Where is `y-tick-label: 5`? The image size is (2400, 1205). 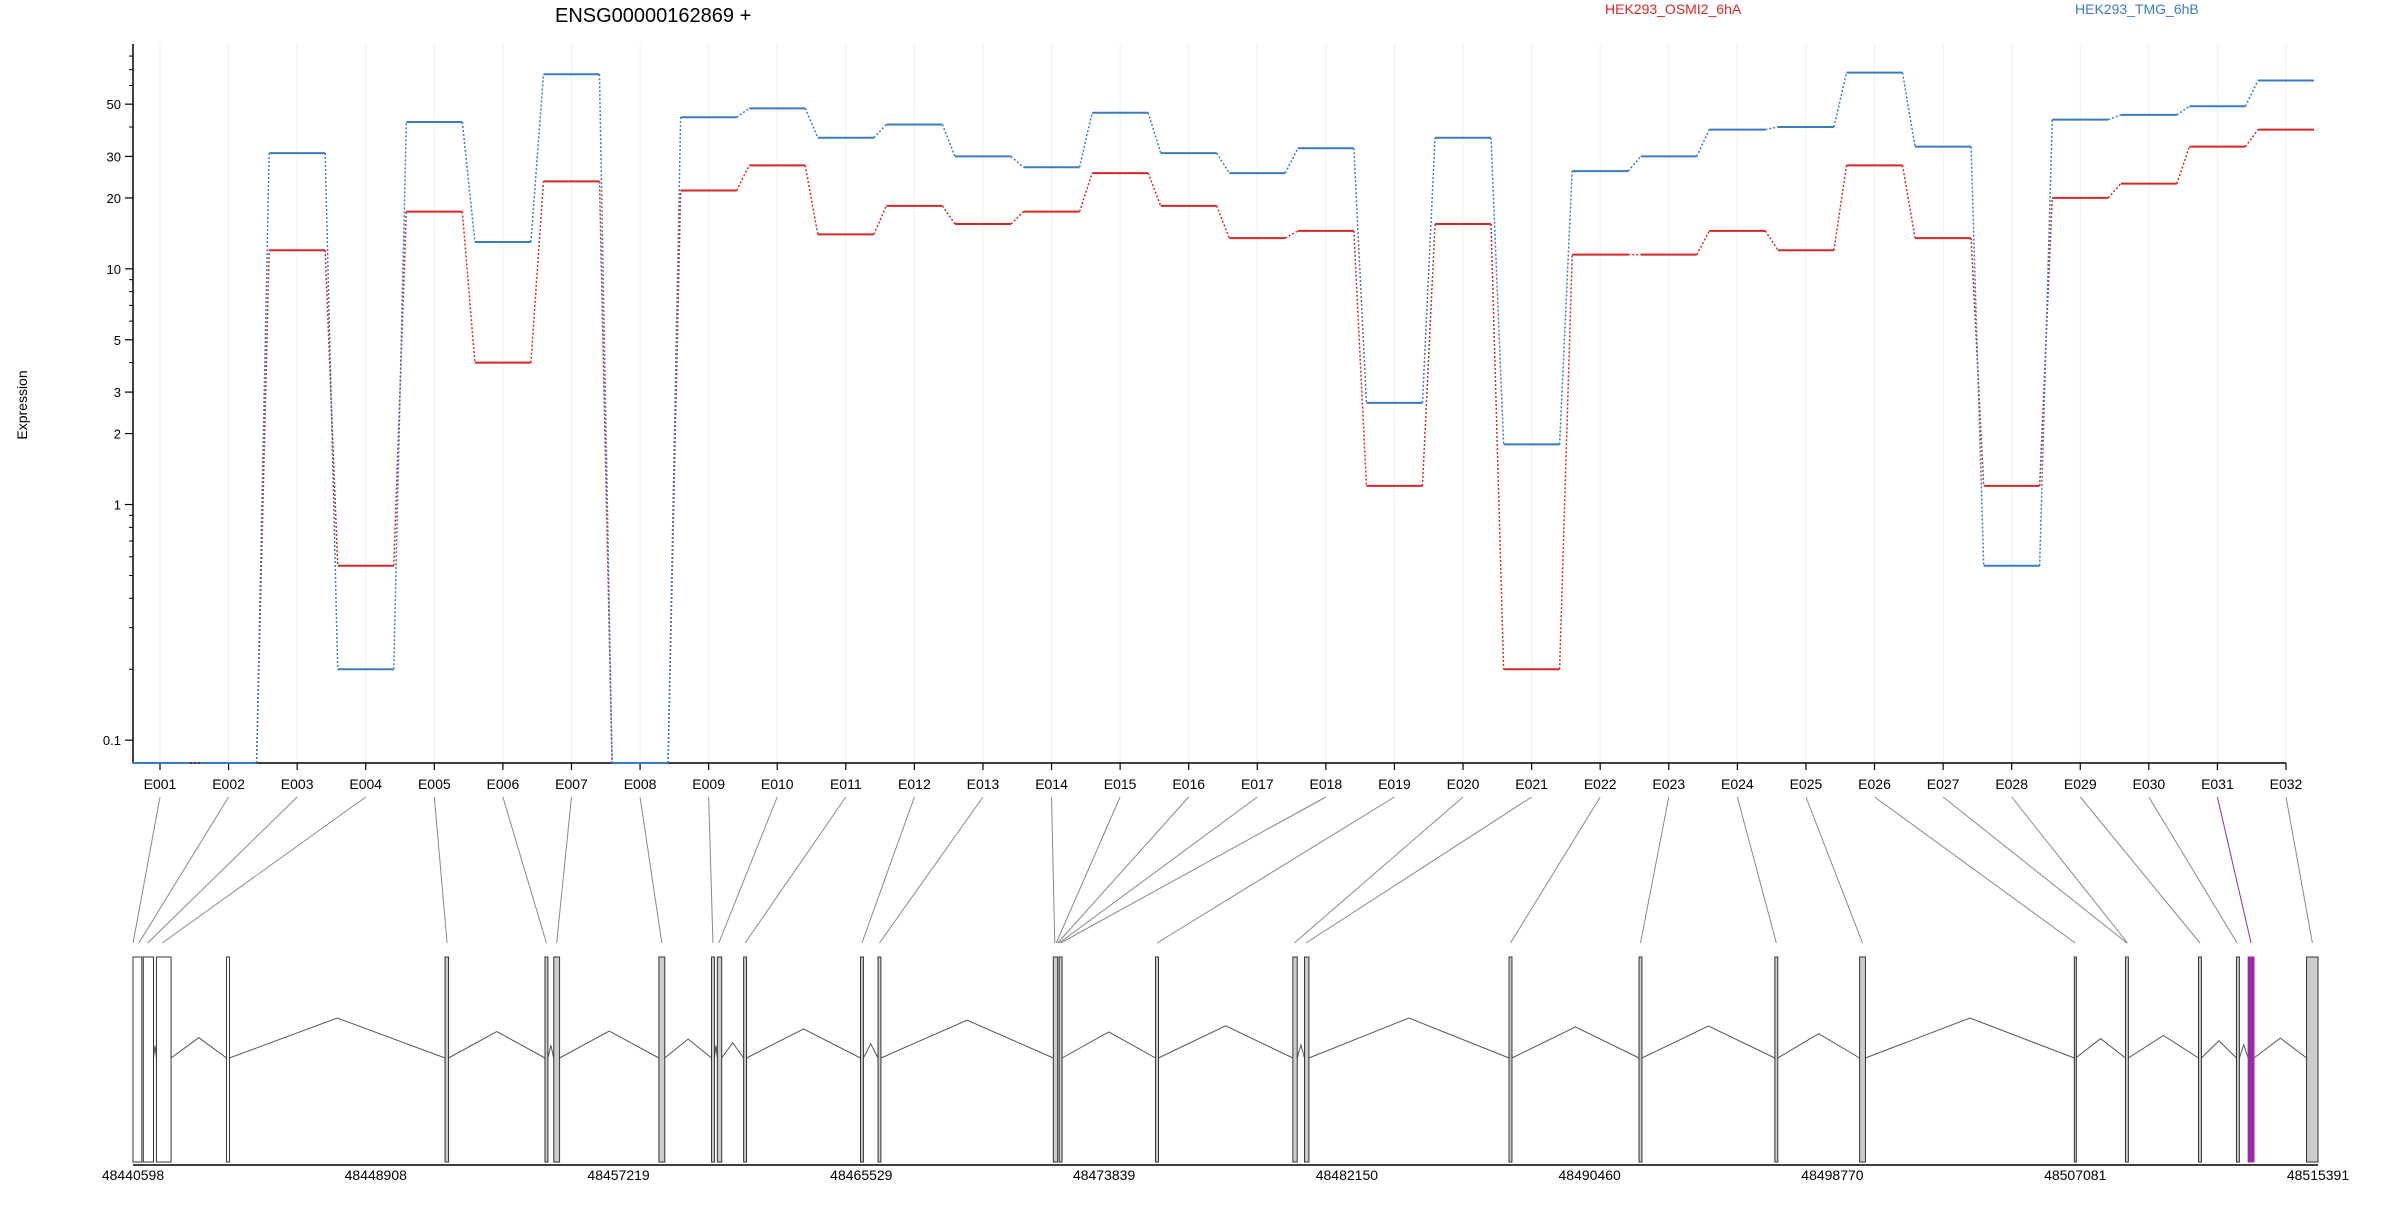
y-tick-label: 5 is located at coordinates (117, 340).